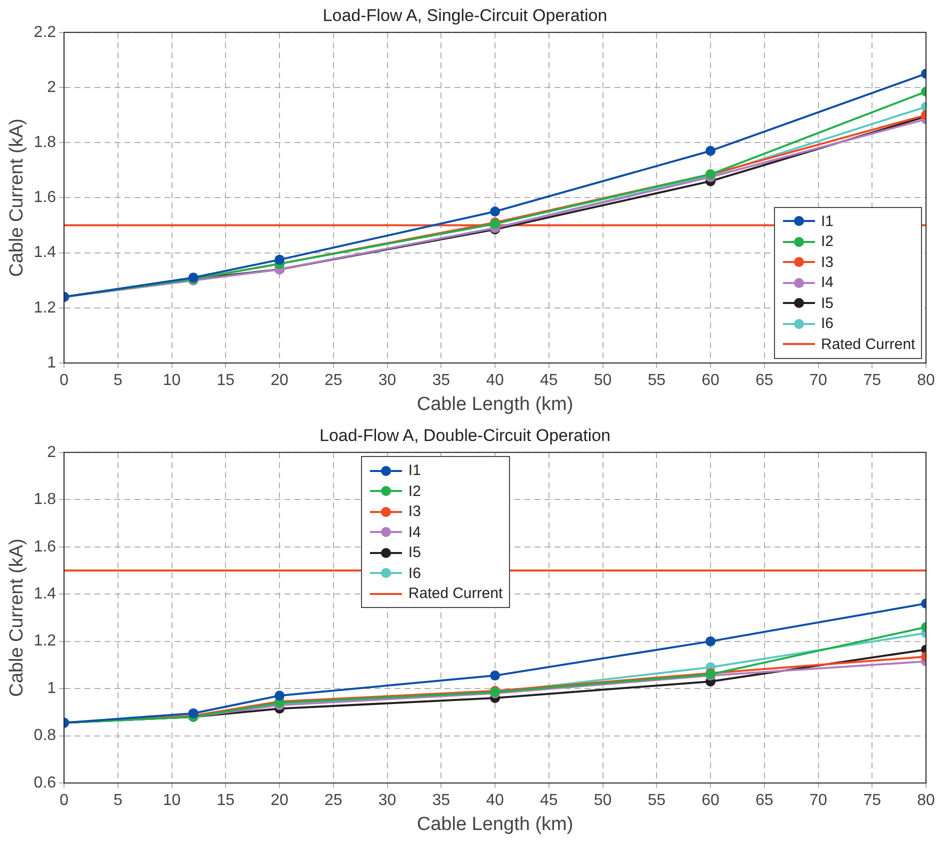 The width and height of the screenshot is (940, 841). What do you see at coordinates (45, 32) in the screenshot?
I see `y-tick-label: 2.2` at bounding box center [45, 32].